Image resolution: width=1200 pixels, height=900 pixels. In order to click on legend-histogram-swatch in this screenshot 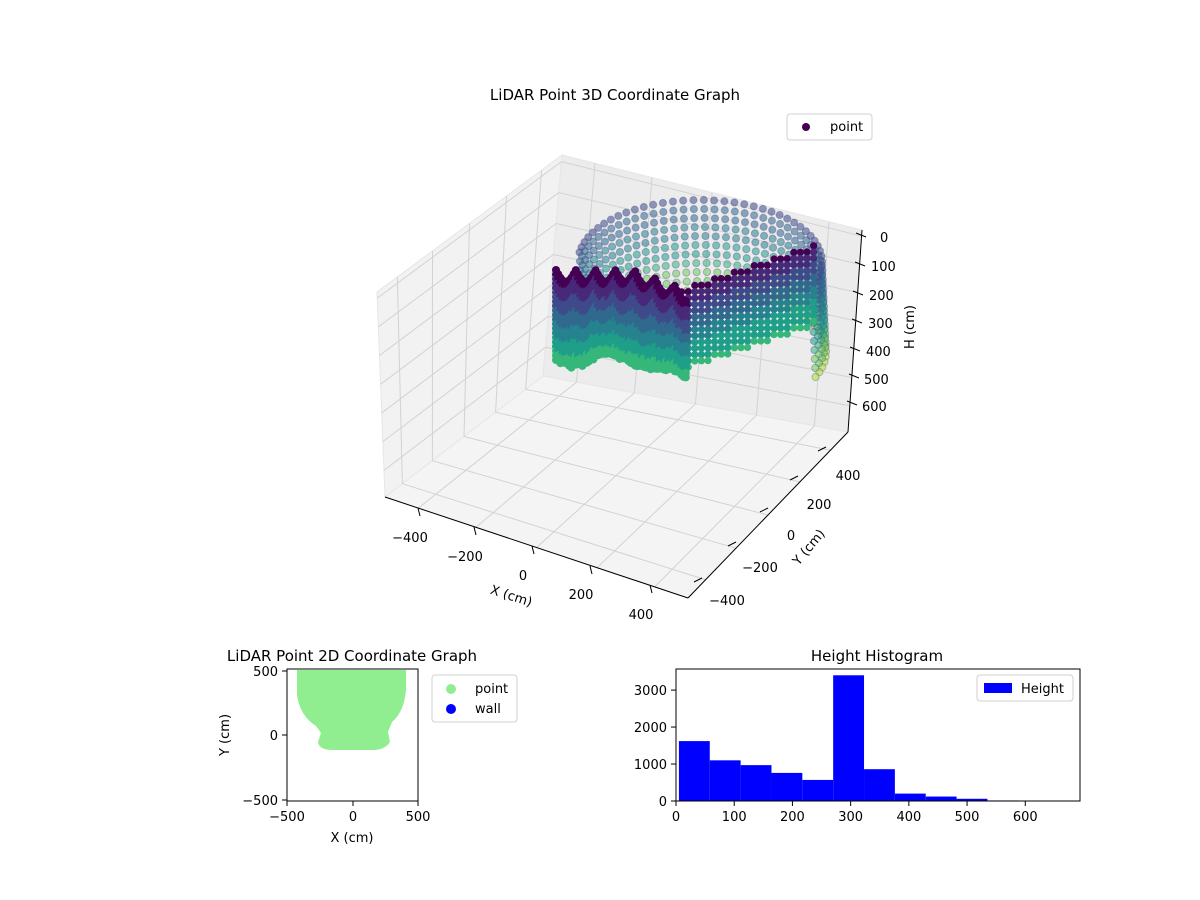, I will do `click(998, 688)`.